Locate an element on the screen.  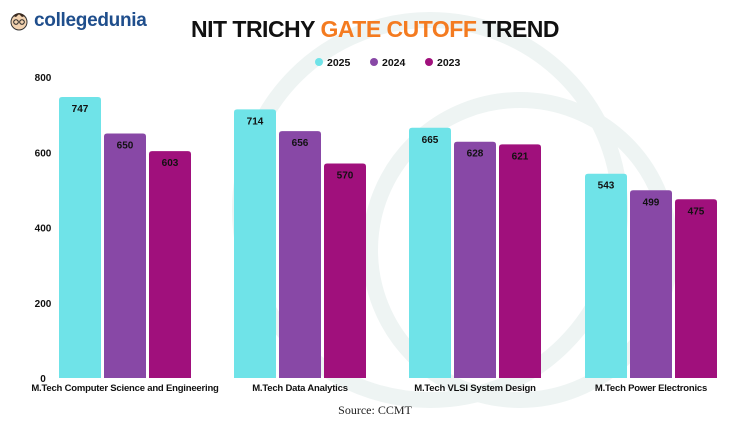
title-part2: TREND is located at coordinates (518, 29).